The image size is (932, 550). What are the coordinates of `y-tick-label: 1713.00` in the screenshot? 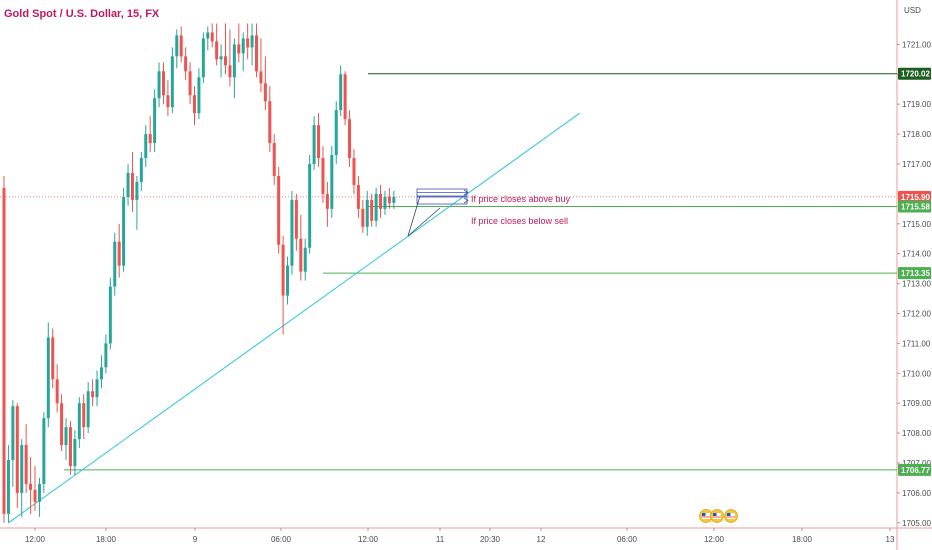 It's located at (916, 284).